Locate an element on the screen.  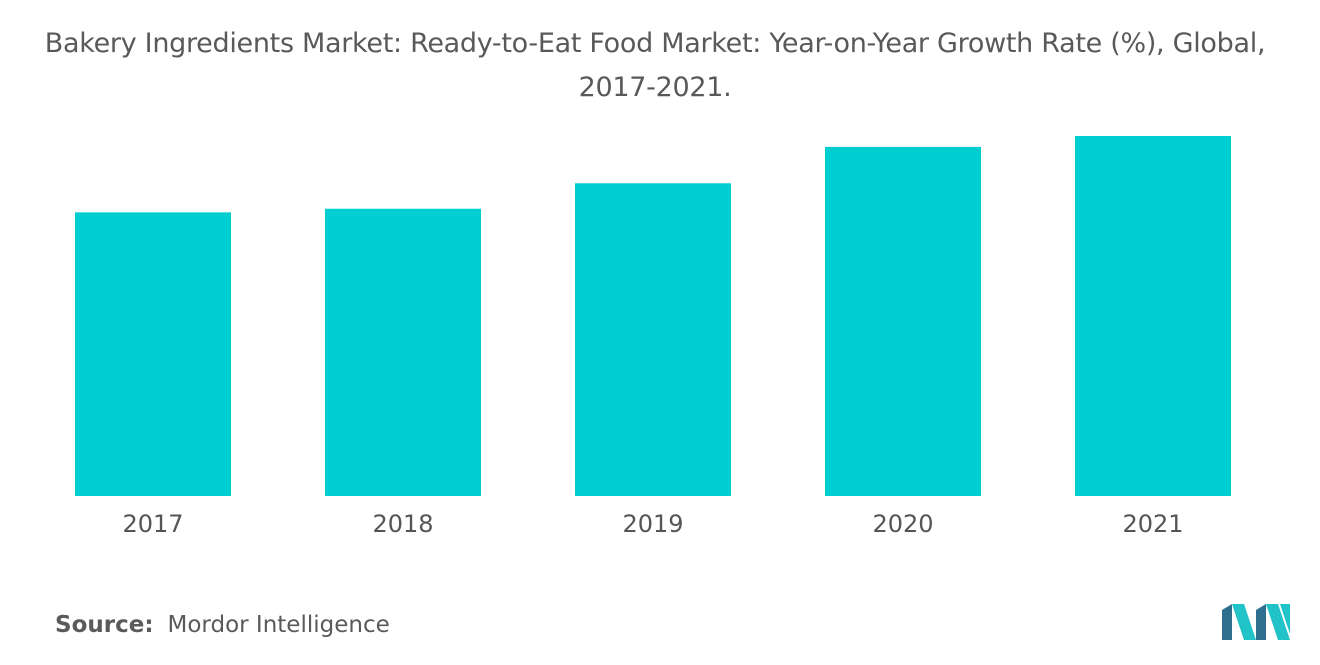
x-tick-label-2018: 2018 is located at coordinates (402, 524).